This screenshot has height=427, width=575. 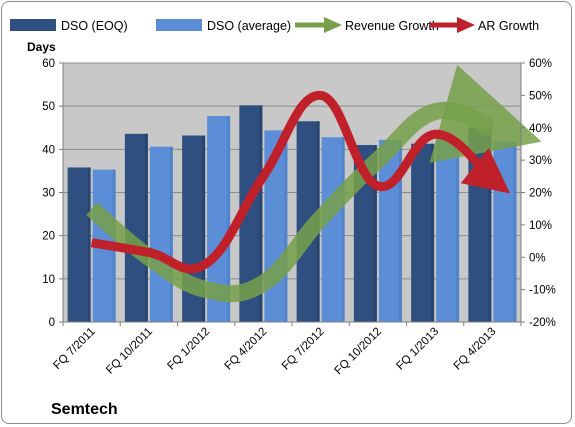 I want to click on y-left-tick-label: 50, so click(x=48, y=107).